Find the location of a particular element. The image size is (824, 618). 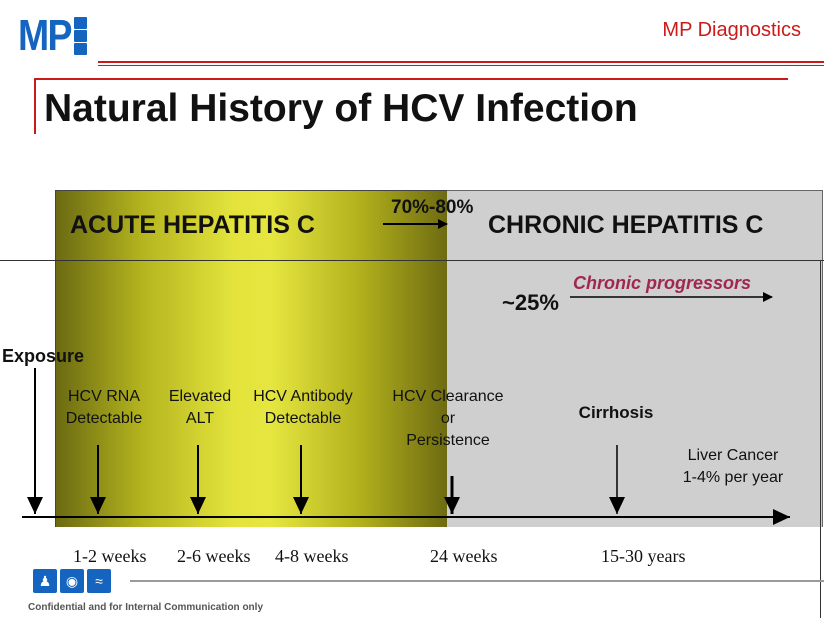

dna-icon: ≈ is located at coordinates (99, 581).